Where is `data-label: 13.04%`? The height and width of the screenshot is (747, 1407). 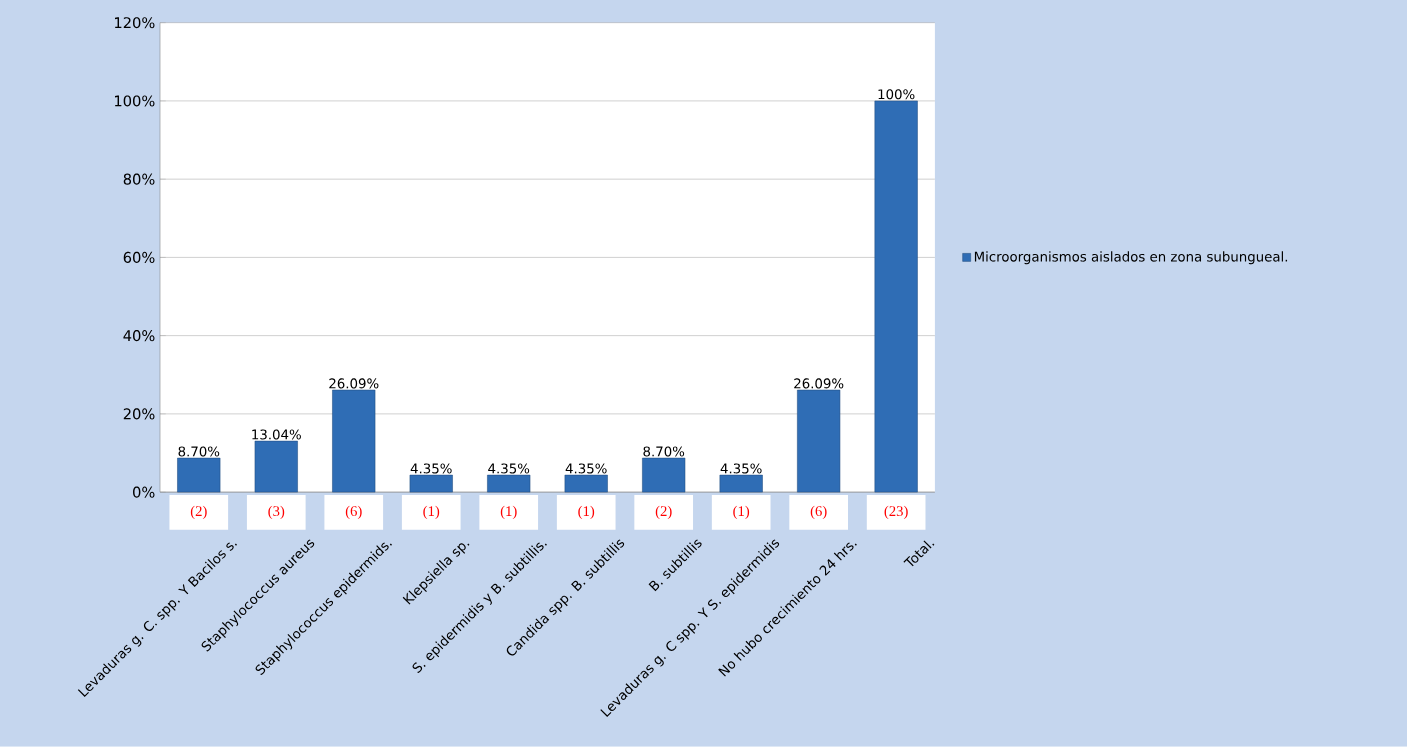
data-label: 13.04% is located at coordinates (276, 434).